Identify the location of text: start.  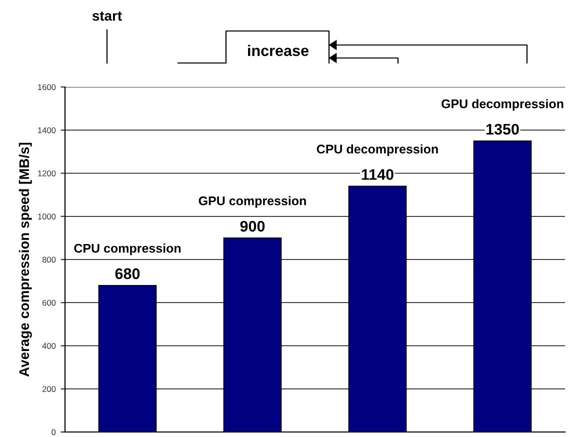
(107, 16).